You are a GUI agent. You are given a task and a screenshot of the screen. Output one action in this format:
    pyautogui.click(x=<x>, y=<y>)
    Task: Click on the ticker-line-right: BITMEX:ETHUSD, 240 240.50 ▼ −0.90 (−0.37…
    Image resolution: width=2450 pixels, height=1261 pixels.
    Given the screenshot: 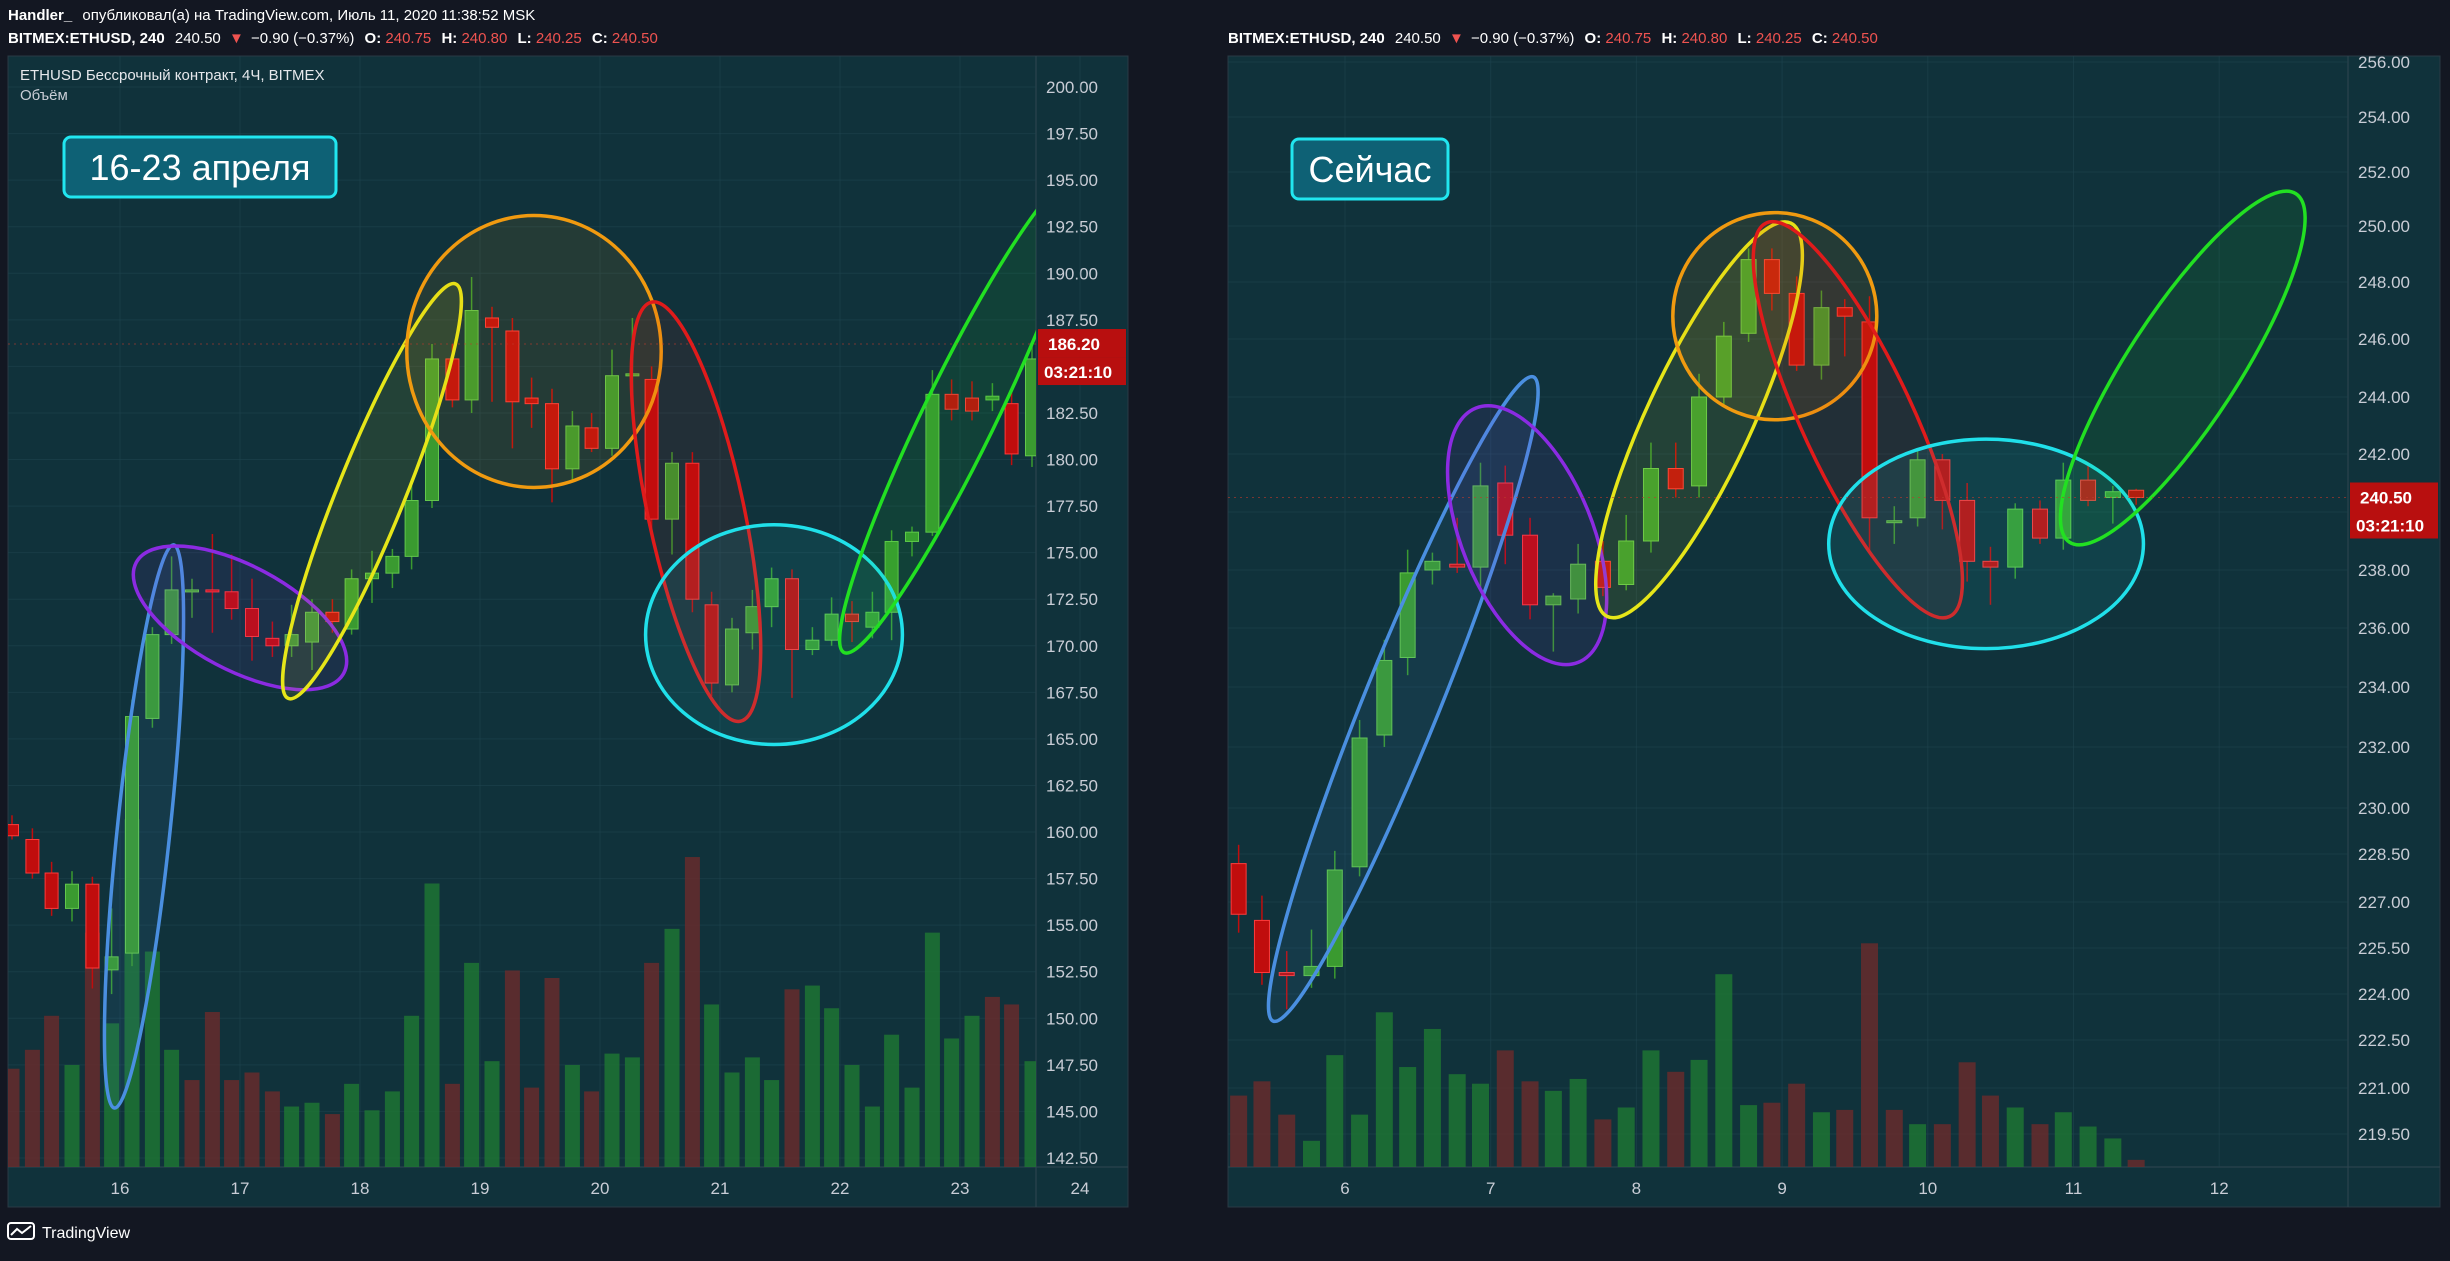 What is the action you would take?
    pyautogui.click(x=1553, y=38)
    